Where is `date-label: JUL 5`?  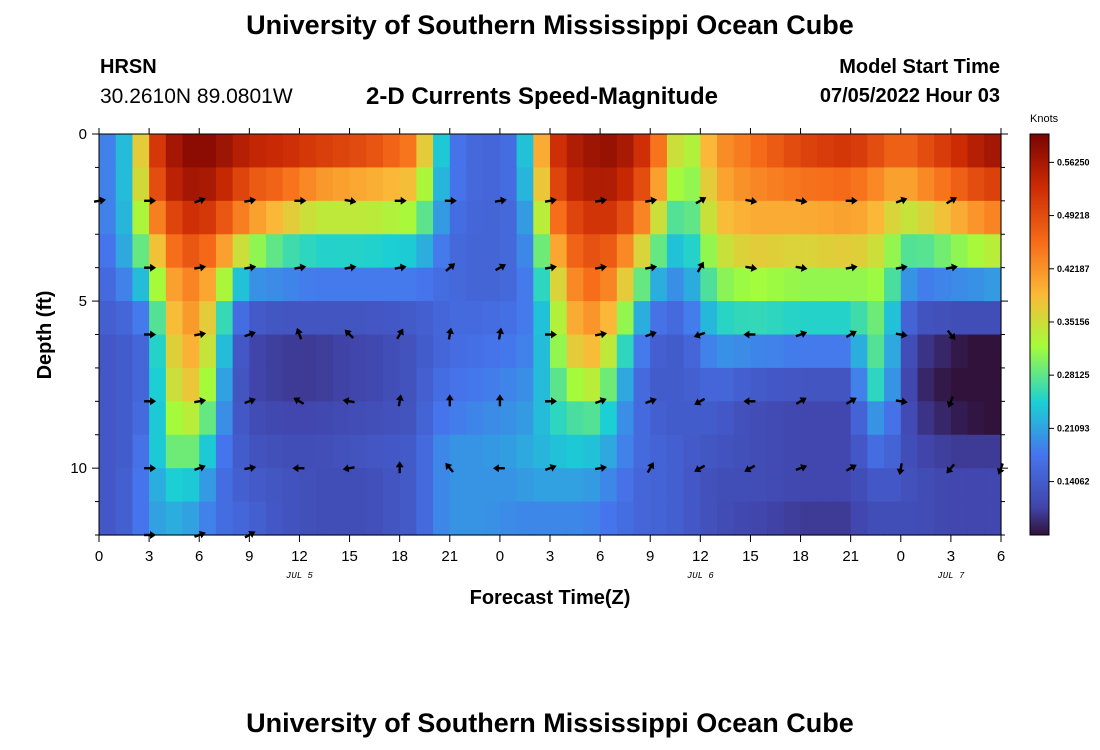
date-label: JUL 5 is located at coordinates (300, 576).